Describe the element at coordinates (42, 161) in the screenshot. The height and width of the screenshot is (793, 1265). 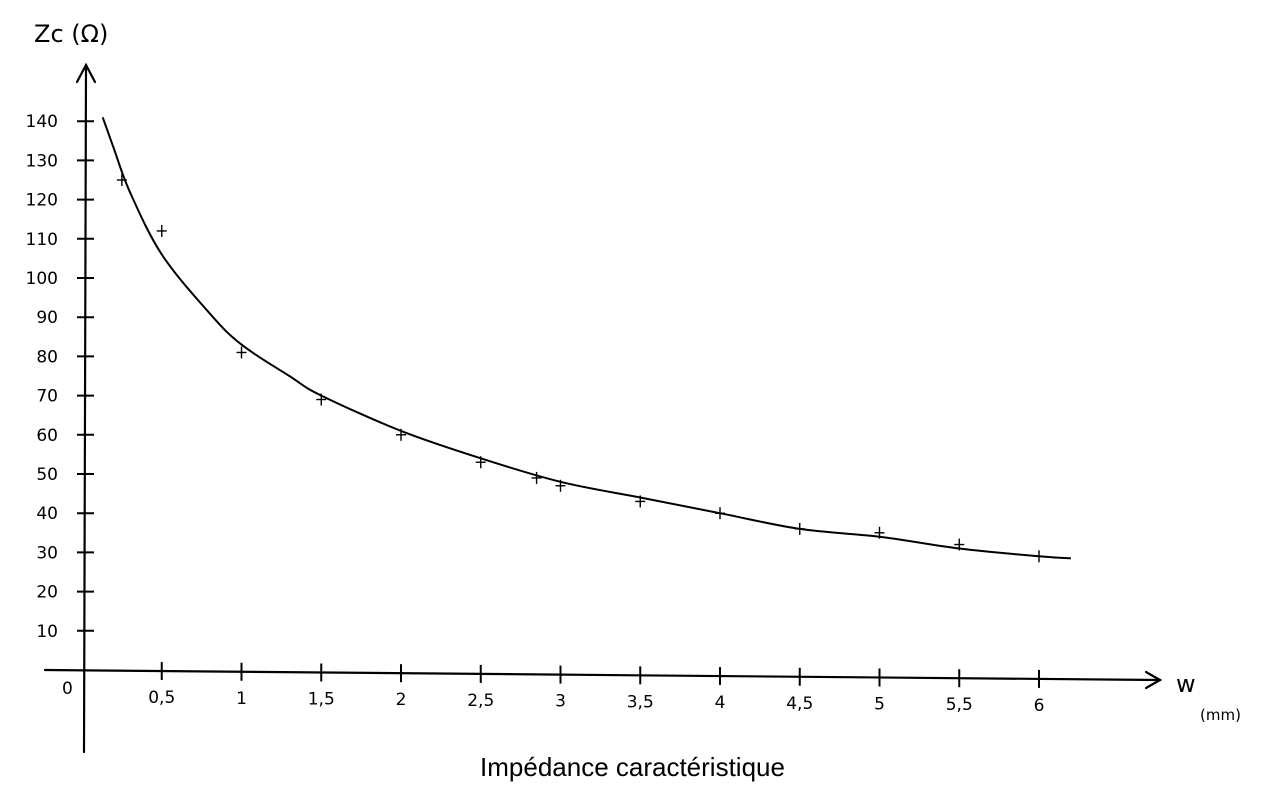
I see `y-tick-label: 130` at that location.